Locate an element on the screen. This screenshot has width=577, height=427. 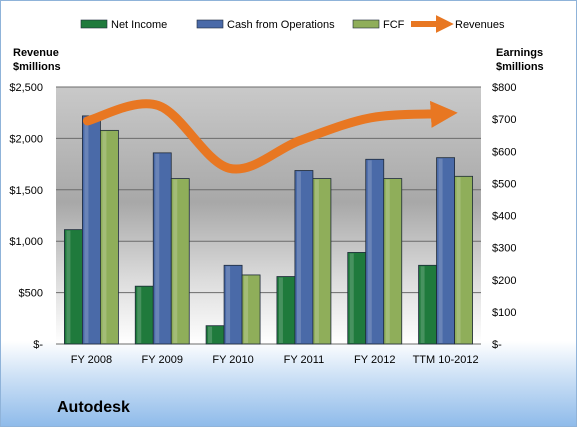
line-revenues is located at coordinates (270, 136).